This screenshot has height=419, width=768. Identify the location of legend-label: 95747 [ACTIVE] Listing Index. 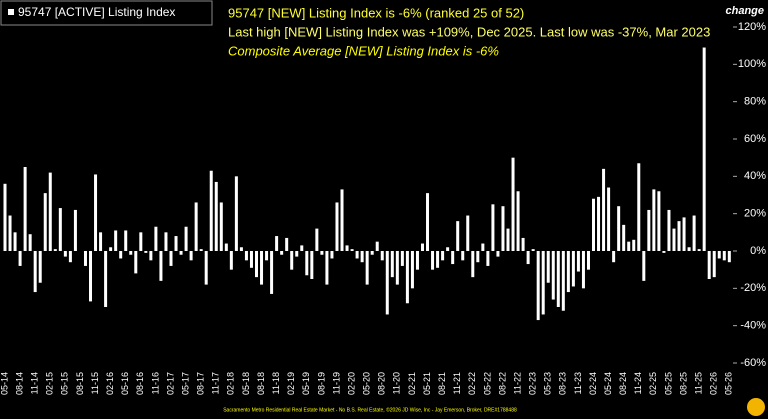
(96, 12).